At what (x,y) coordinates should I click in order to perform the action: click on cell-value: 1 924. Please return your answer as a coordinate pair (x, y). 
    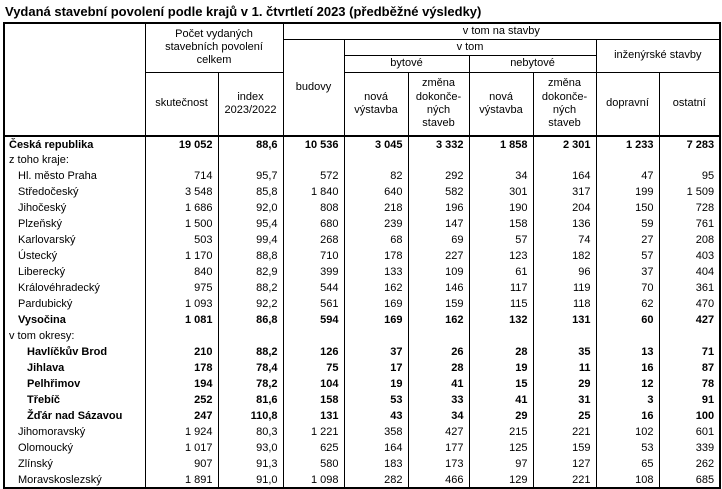
    Looking at the image, I should click on (181, 432).